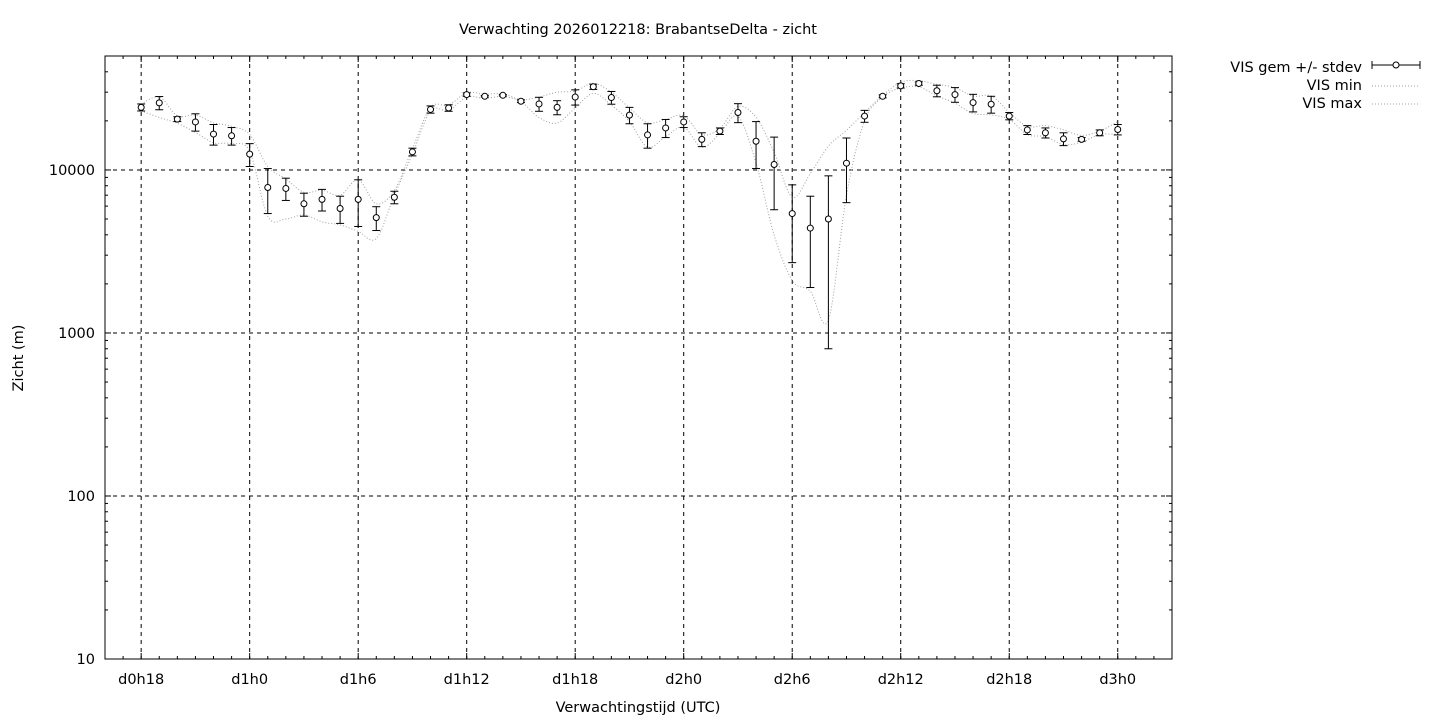  What do you see at coordinates (76, 334) in the screenshot?
I see `y-tick-label: 1000` at bounding box center [76, 334].